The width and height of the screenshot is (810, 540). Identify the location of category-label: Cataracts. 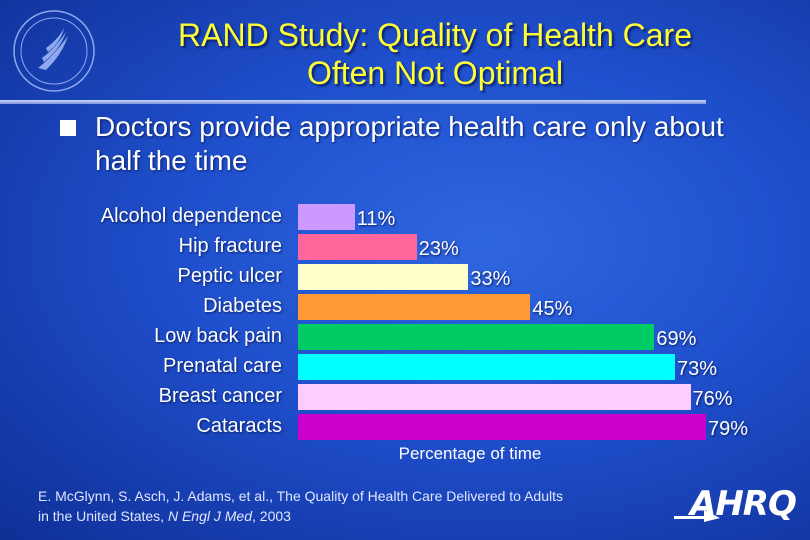
(239, 426).